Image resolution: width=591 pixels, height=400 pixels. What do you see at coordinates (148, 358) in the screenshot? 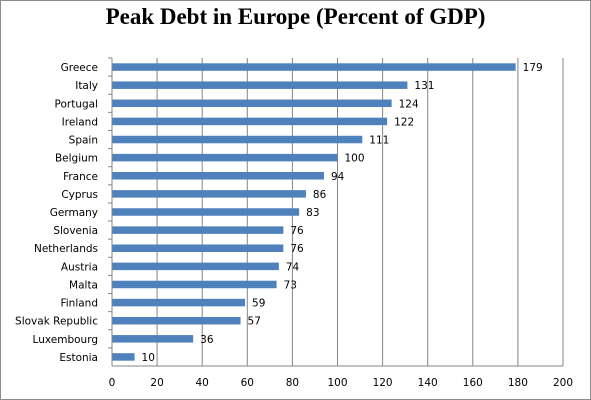
I see `data-label: 10` at bounding box center [148, 358].